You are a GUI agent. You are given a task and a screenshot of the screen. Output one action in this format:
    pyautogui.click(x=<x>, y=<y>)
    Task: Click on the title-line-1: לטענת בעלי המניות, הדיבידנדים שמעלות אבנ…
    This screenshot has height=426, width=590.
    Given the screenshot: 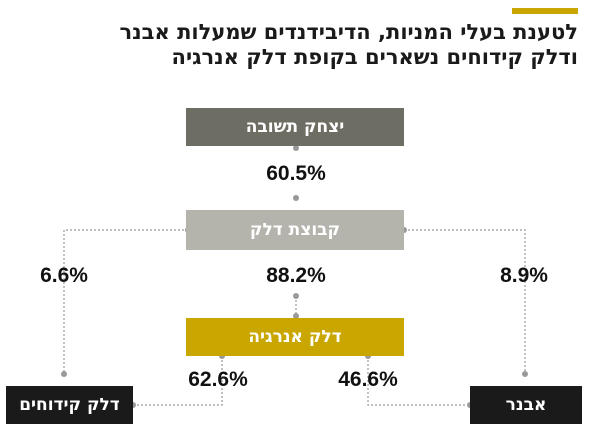 What is the action you would take?
    pyautogui.click(x=348, y=32)
    